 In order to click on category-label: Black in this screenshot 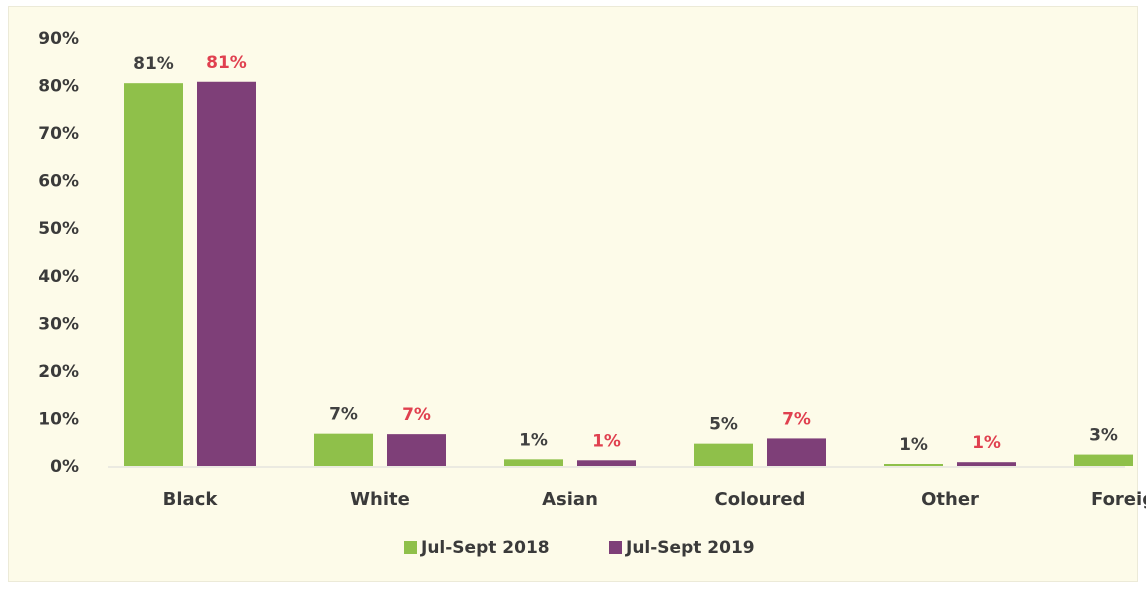, I will do `click(191, 499)`.